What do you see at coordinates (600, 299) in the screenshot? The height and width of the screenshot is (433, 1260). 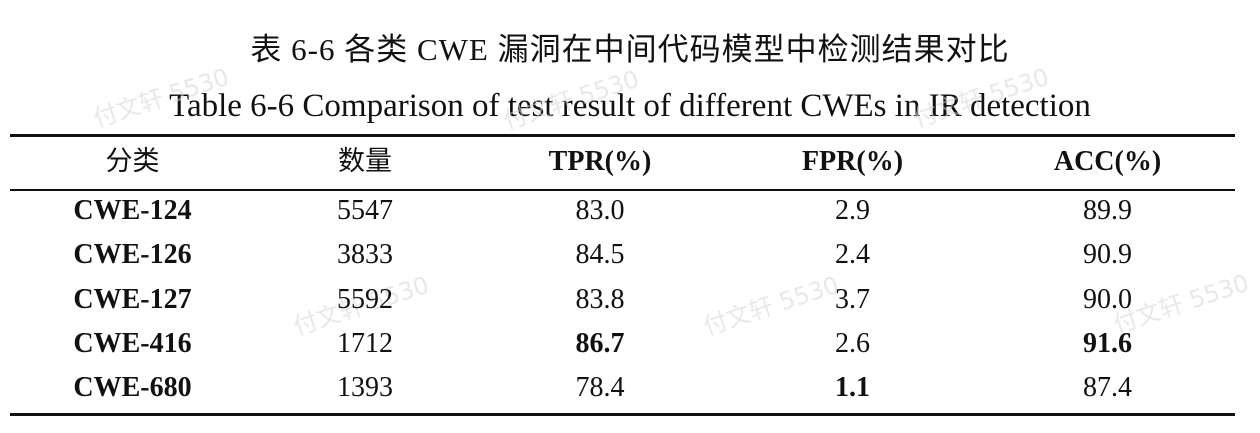 I see `row-tpr-cell: 83.8` at bounding box center [600, 299].